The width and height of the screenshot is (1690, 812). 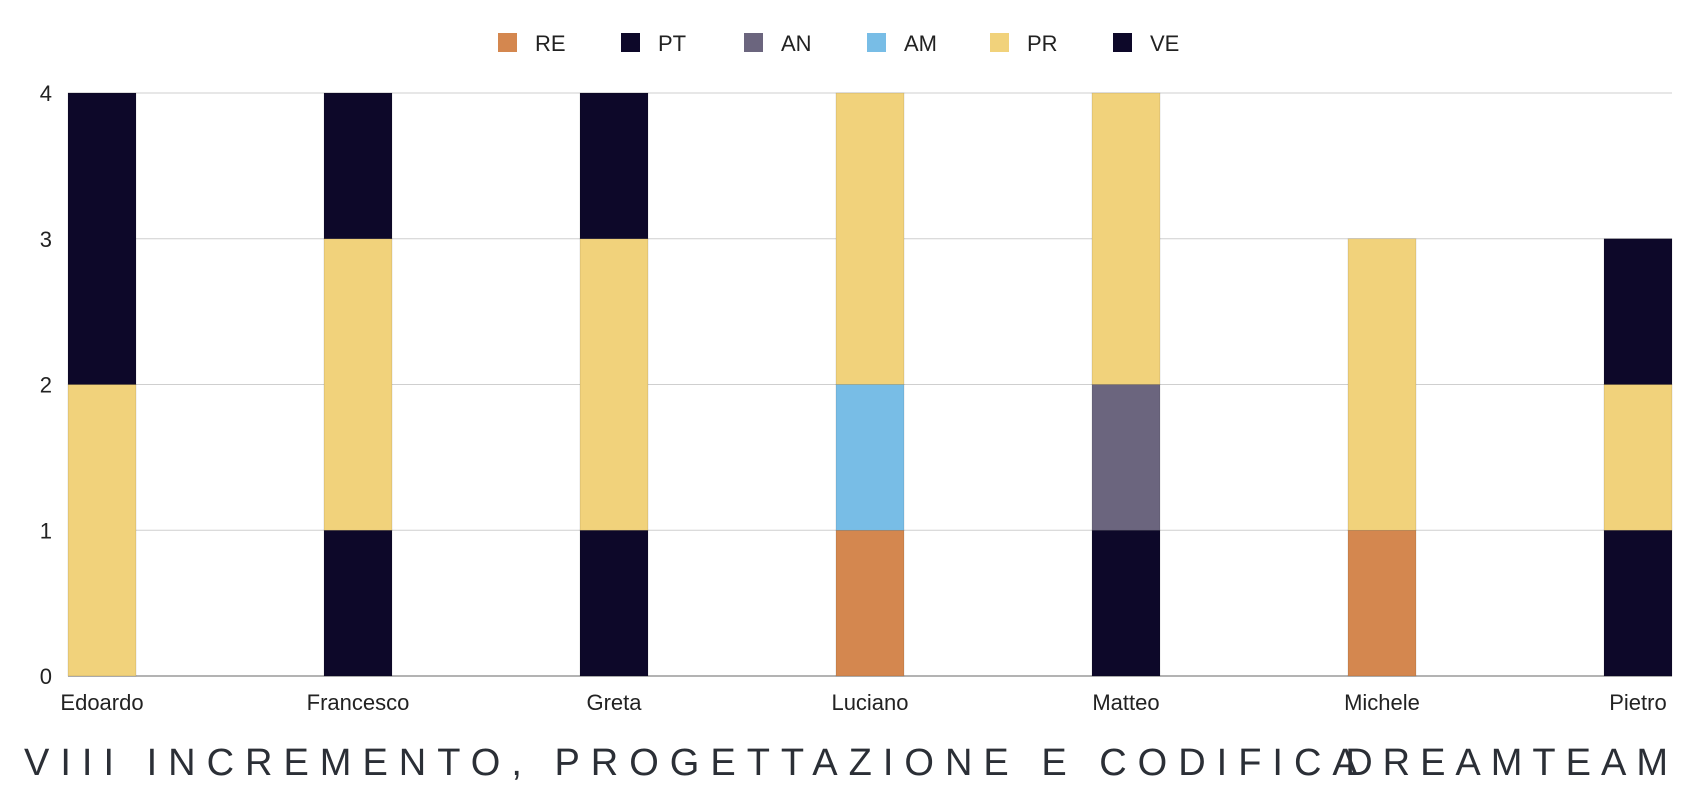 What do you see at coordinates (1125, 702) in the screenshot?
I see `x-category-label: Matteo` at bounding box center [1125, 702].